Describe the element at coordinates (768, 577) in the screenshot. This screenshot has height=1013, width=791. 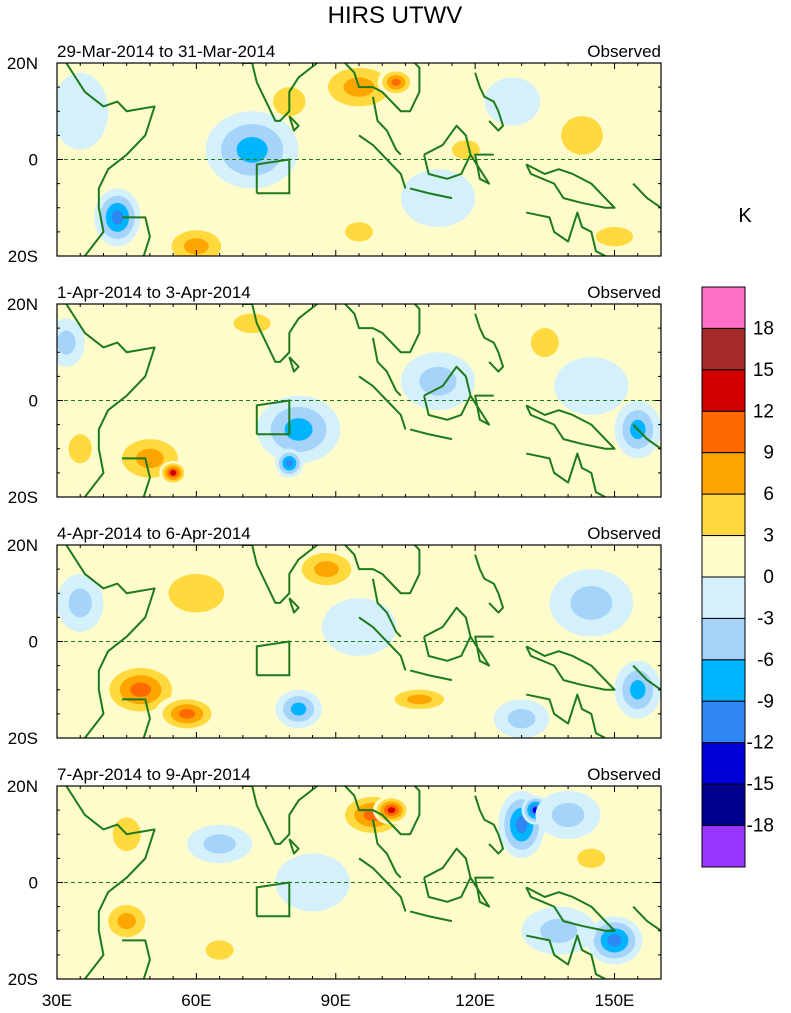
I see `colorbar-tick-label: 0` at that location.